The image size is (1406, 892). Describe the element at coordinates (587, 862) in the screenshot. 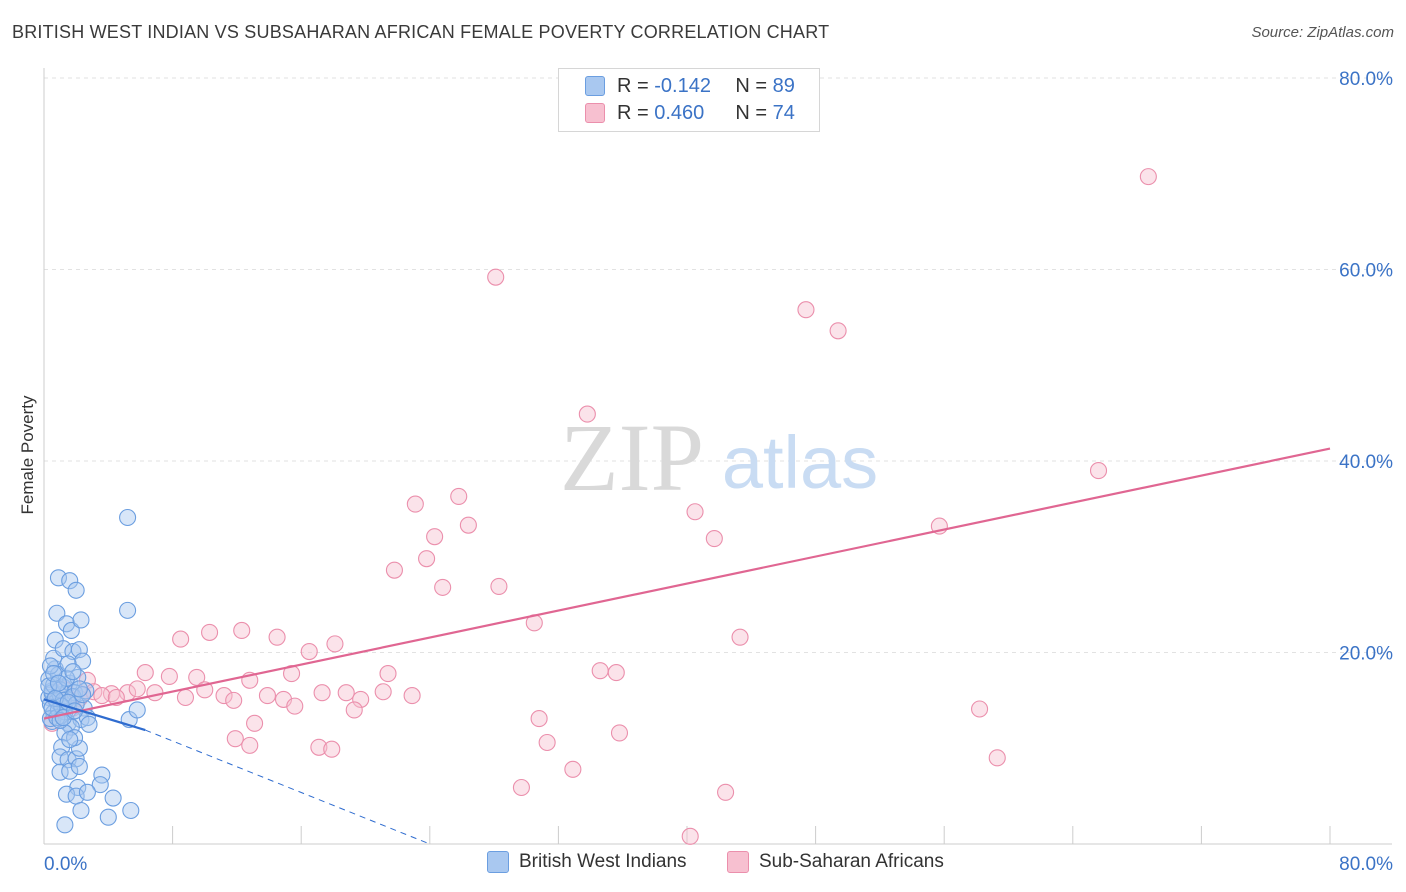

I see `legend-item-british-west-indians: British West Indians` at that location.